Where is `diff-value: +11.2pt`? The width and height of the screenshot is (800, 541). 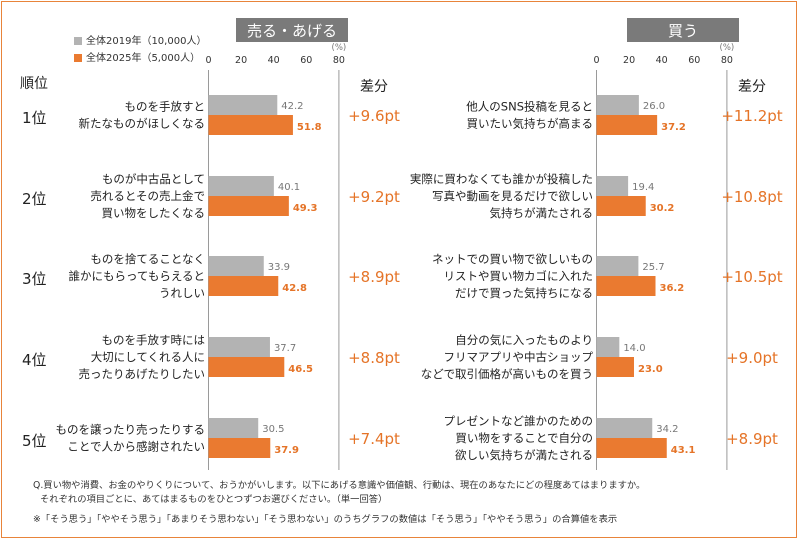 diff-value: +11.2pt is located at coordinates (751, 116).